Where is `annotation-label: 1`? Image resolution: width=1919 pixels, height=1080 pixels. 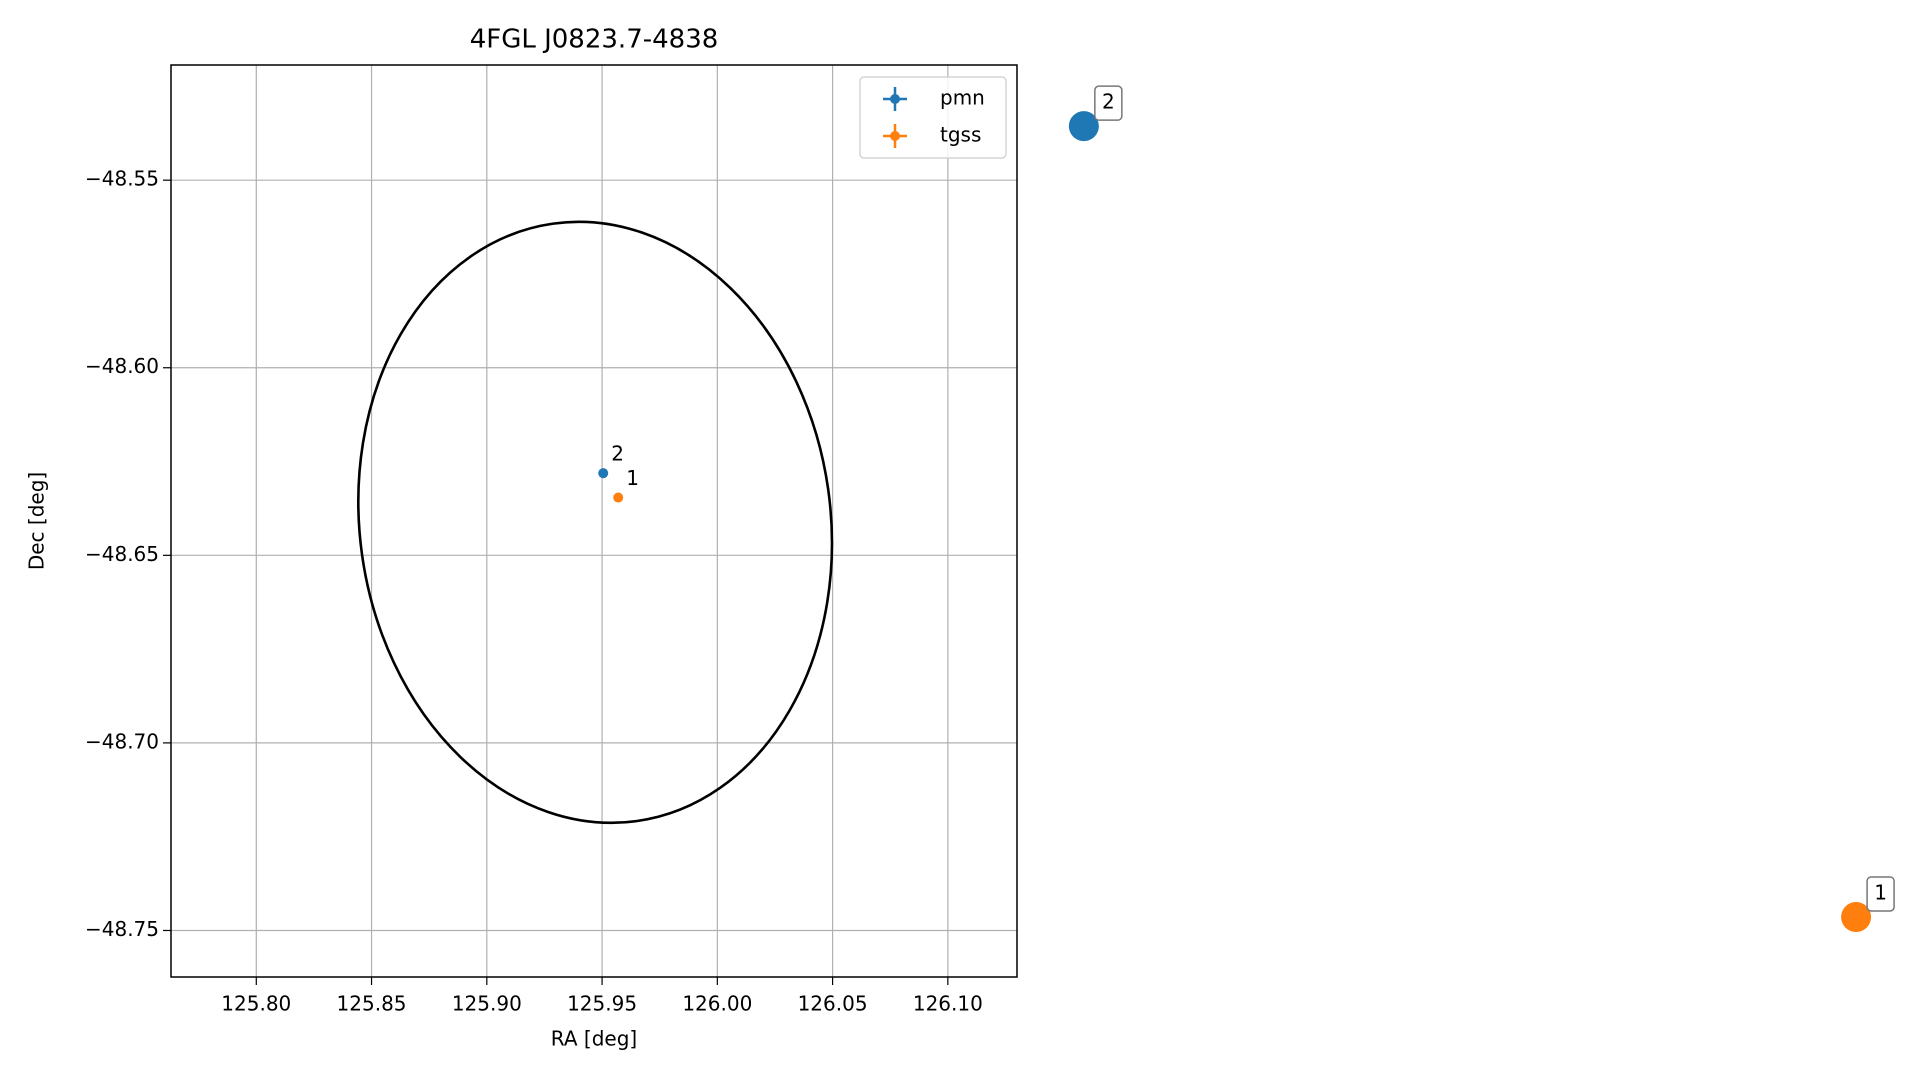 annotation-label: 1 is located at coordinates (1880, 892).